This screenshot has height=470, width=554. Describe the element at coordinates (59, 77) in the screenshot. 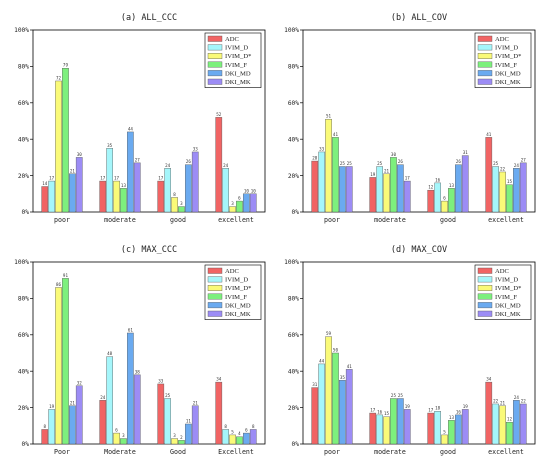

I see `data-label: 72` at that location.